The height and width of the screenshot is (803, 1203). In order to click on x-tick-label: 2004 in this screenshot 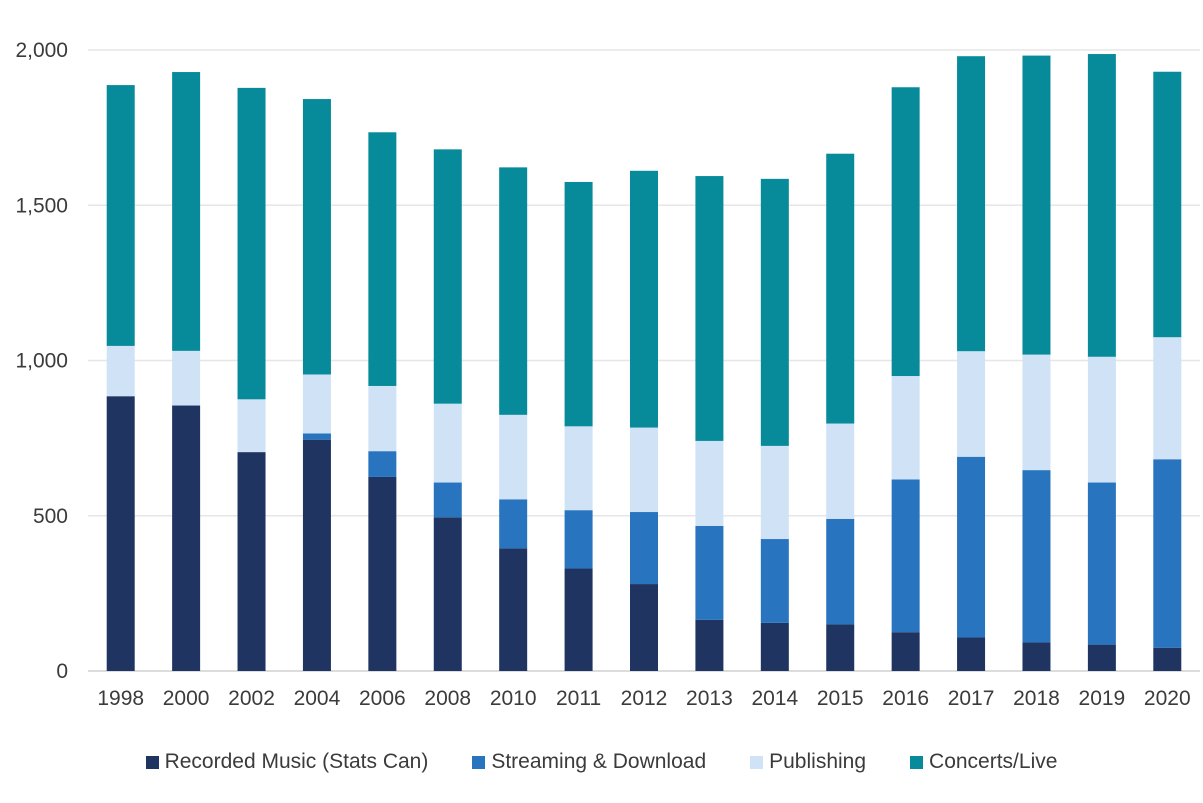, I will do `click(317, 698)`.